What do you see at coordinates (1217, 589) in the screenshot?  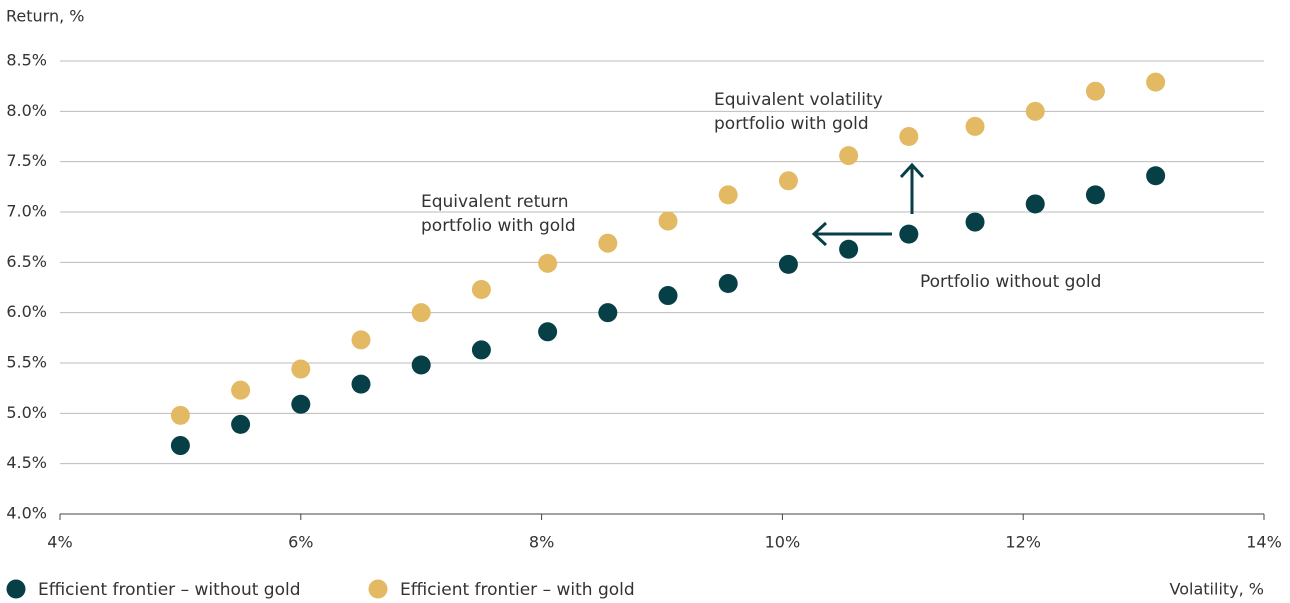 I see `x-axis-label: Volatility, %` at bounding box center [1217, 589].